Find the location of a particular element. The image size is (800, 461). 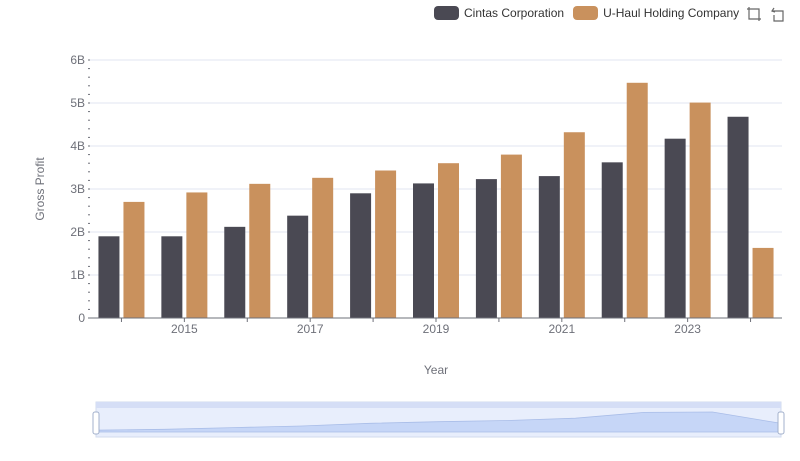

legend-swatch-uhaul is located at coordinates (586, 13).